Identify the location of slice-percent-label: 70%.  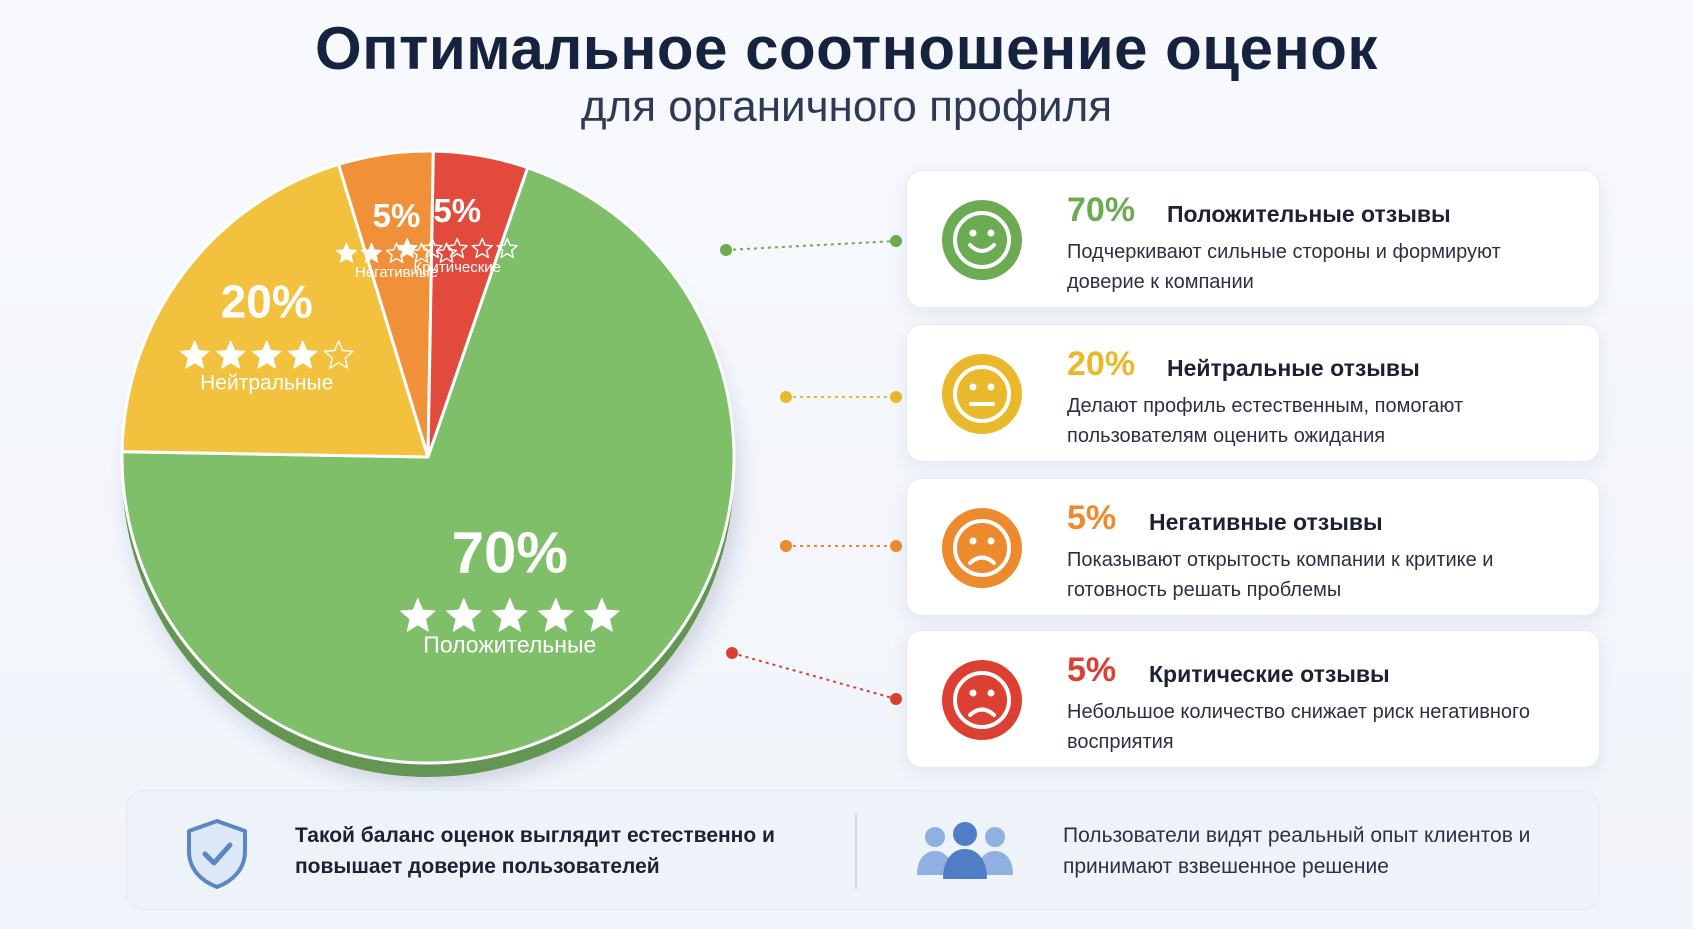
(510, 552).